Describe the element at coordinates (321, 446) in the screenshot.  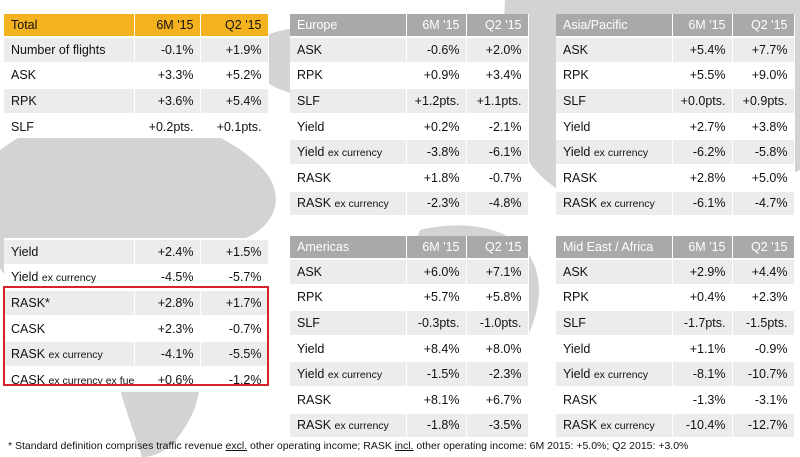
I see `footnote-part-c: other operating income; RASK` at that location.